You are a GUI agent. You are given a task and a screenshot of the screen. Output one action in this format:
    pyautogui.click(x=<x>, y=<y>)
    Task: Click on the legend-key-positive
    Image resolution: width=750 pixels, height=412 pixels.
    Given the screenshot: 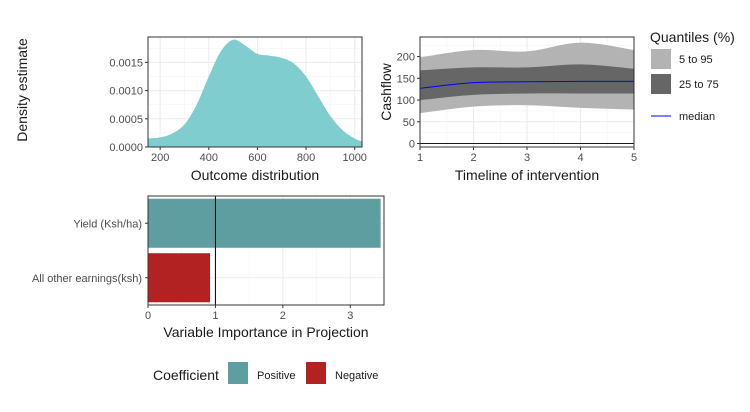 What is the action you would take?
    pyautogui.click(x=238, y=373)
    